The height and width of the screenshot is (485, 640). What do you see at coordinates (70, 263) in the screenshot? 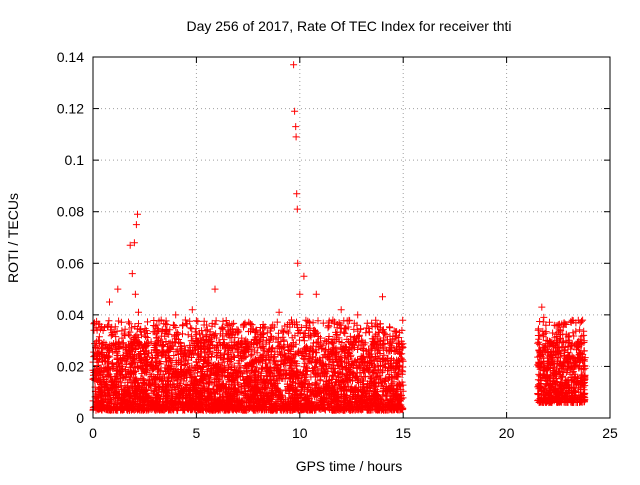
I see `y-tick-label: 0.06` at bounding box center [70, 263].